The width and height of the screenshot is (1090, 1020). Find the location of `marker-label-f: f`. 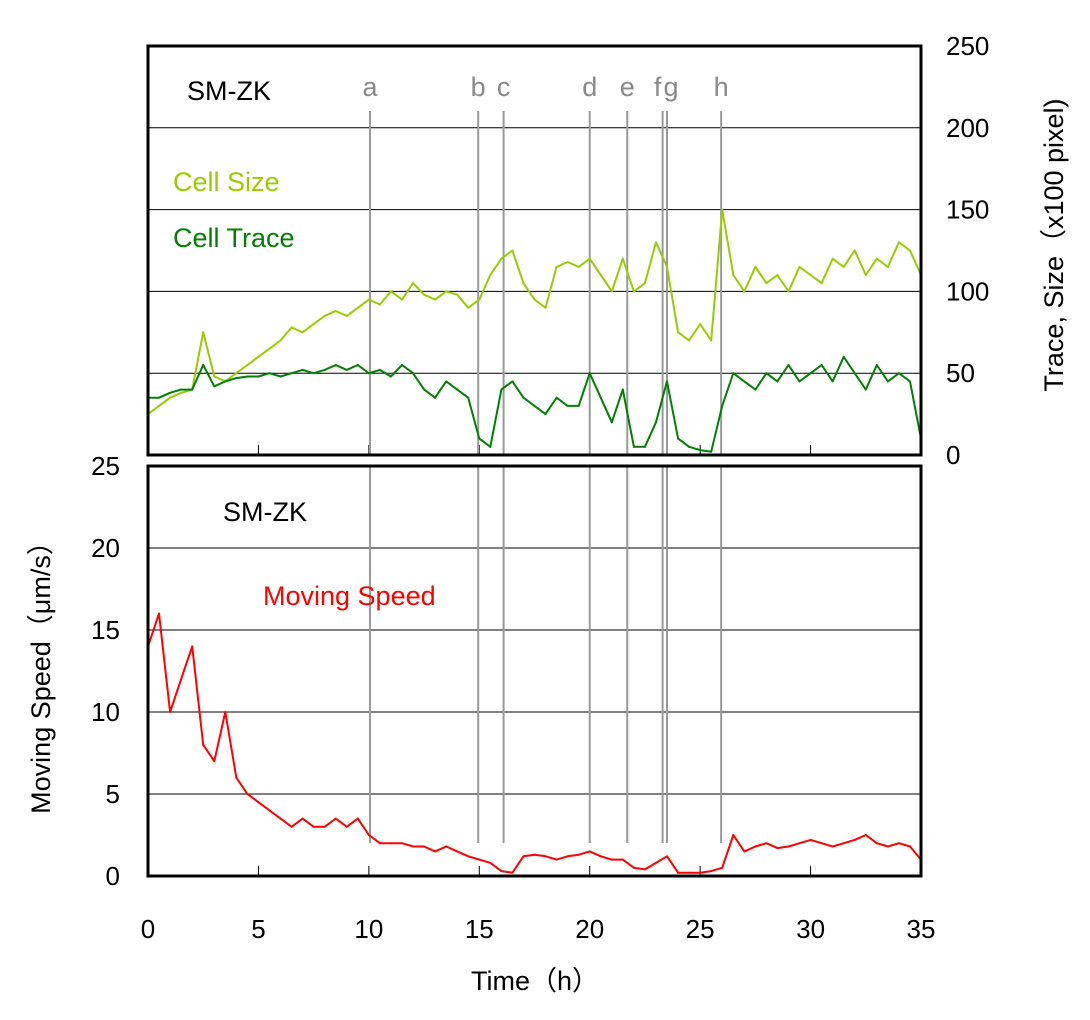

marker-label-f: f is located at coordinates (658, 87).